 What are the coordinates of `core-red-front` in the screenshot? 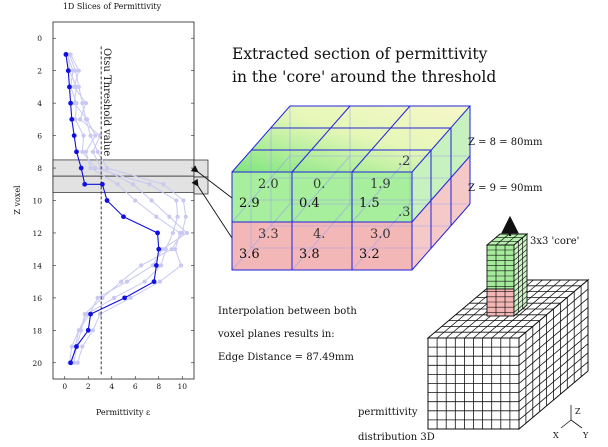 It's located at (500, 302).